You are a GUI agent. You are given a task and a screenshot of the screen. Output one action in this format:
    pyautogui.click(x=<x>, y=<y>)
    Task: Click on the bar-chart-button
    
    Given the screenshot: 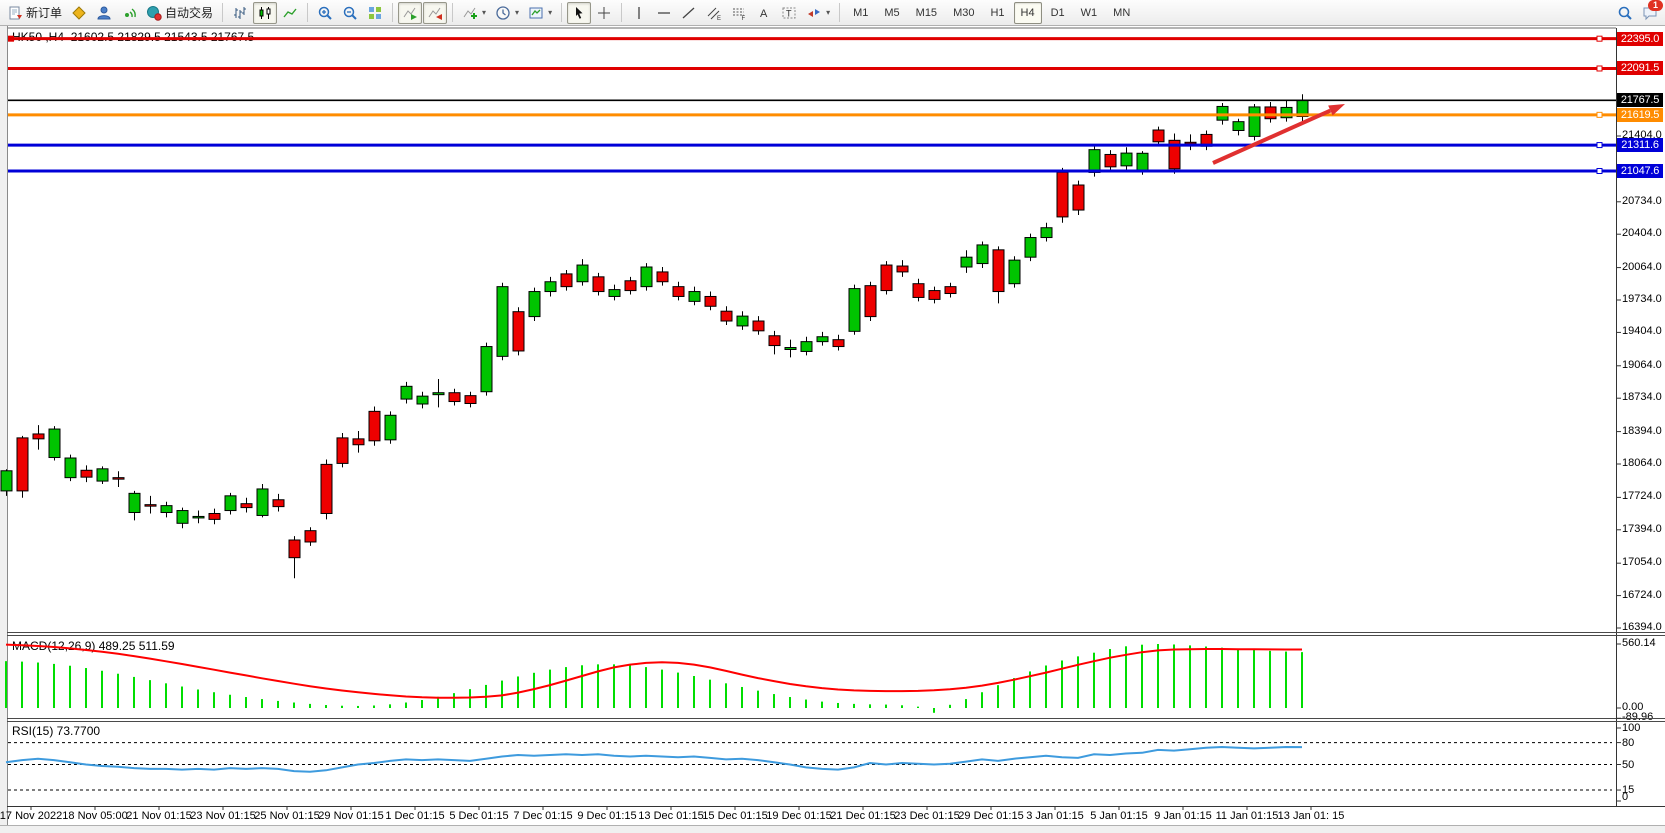 What is the action you would take?
    pyautogui.click(x=240, y=13)
    